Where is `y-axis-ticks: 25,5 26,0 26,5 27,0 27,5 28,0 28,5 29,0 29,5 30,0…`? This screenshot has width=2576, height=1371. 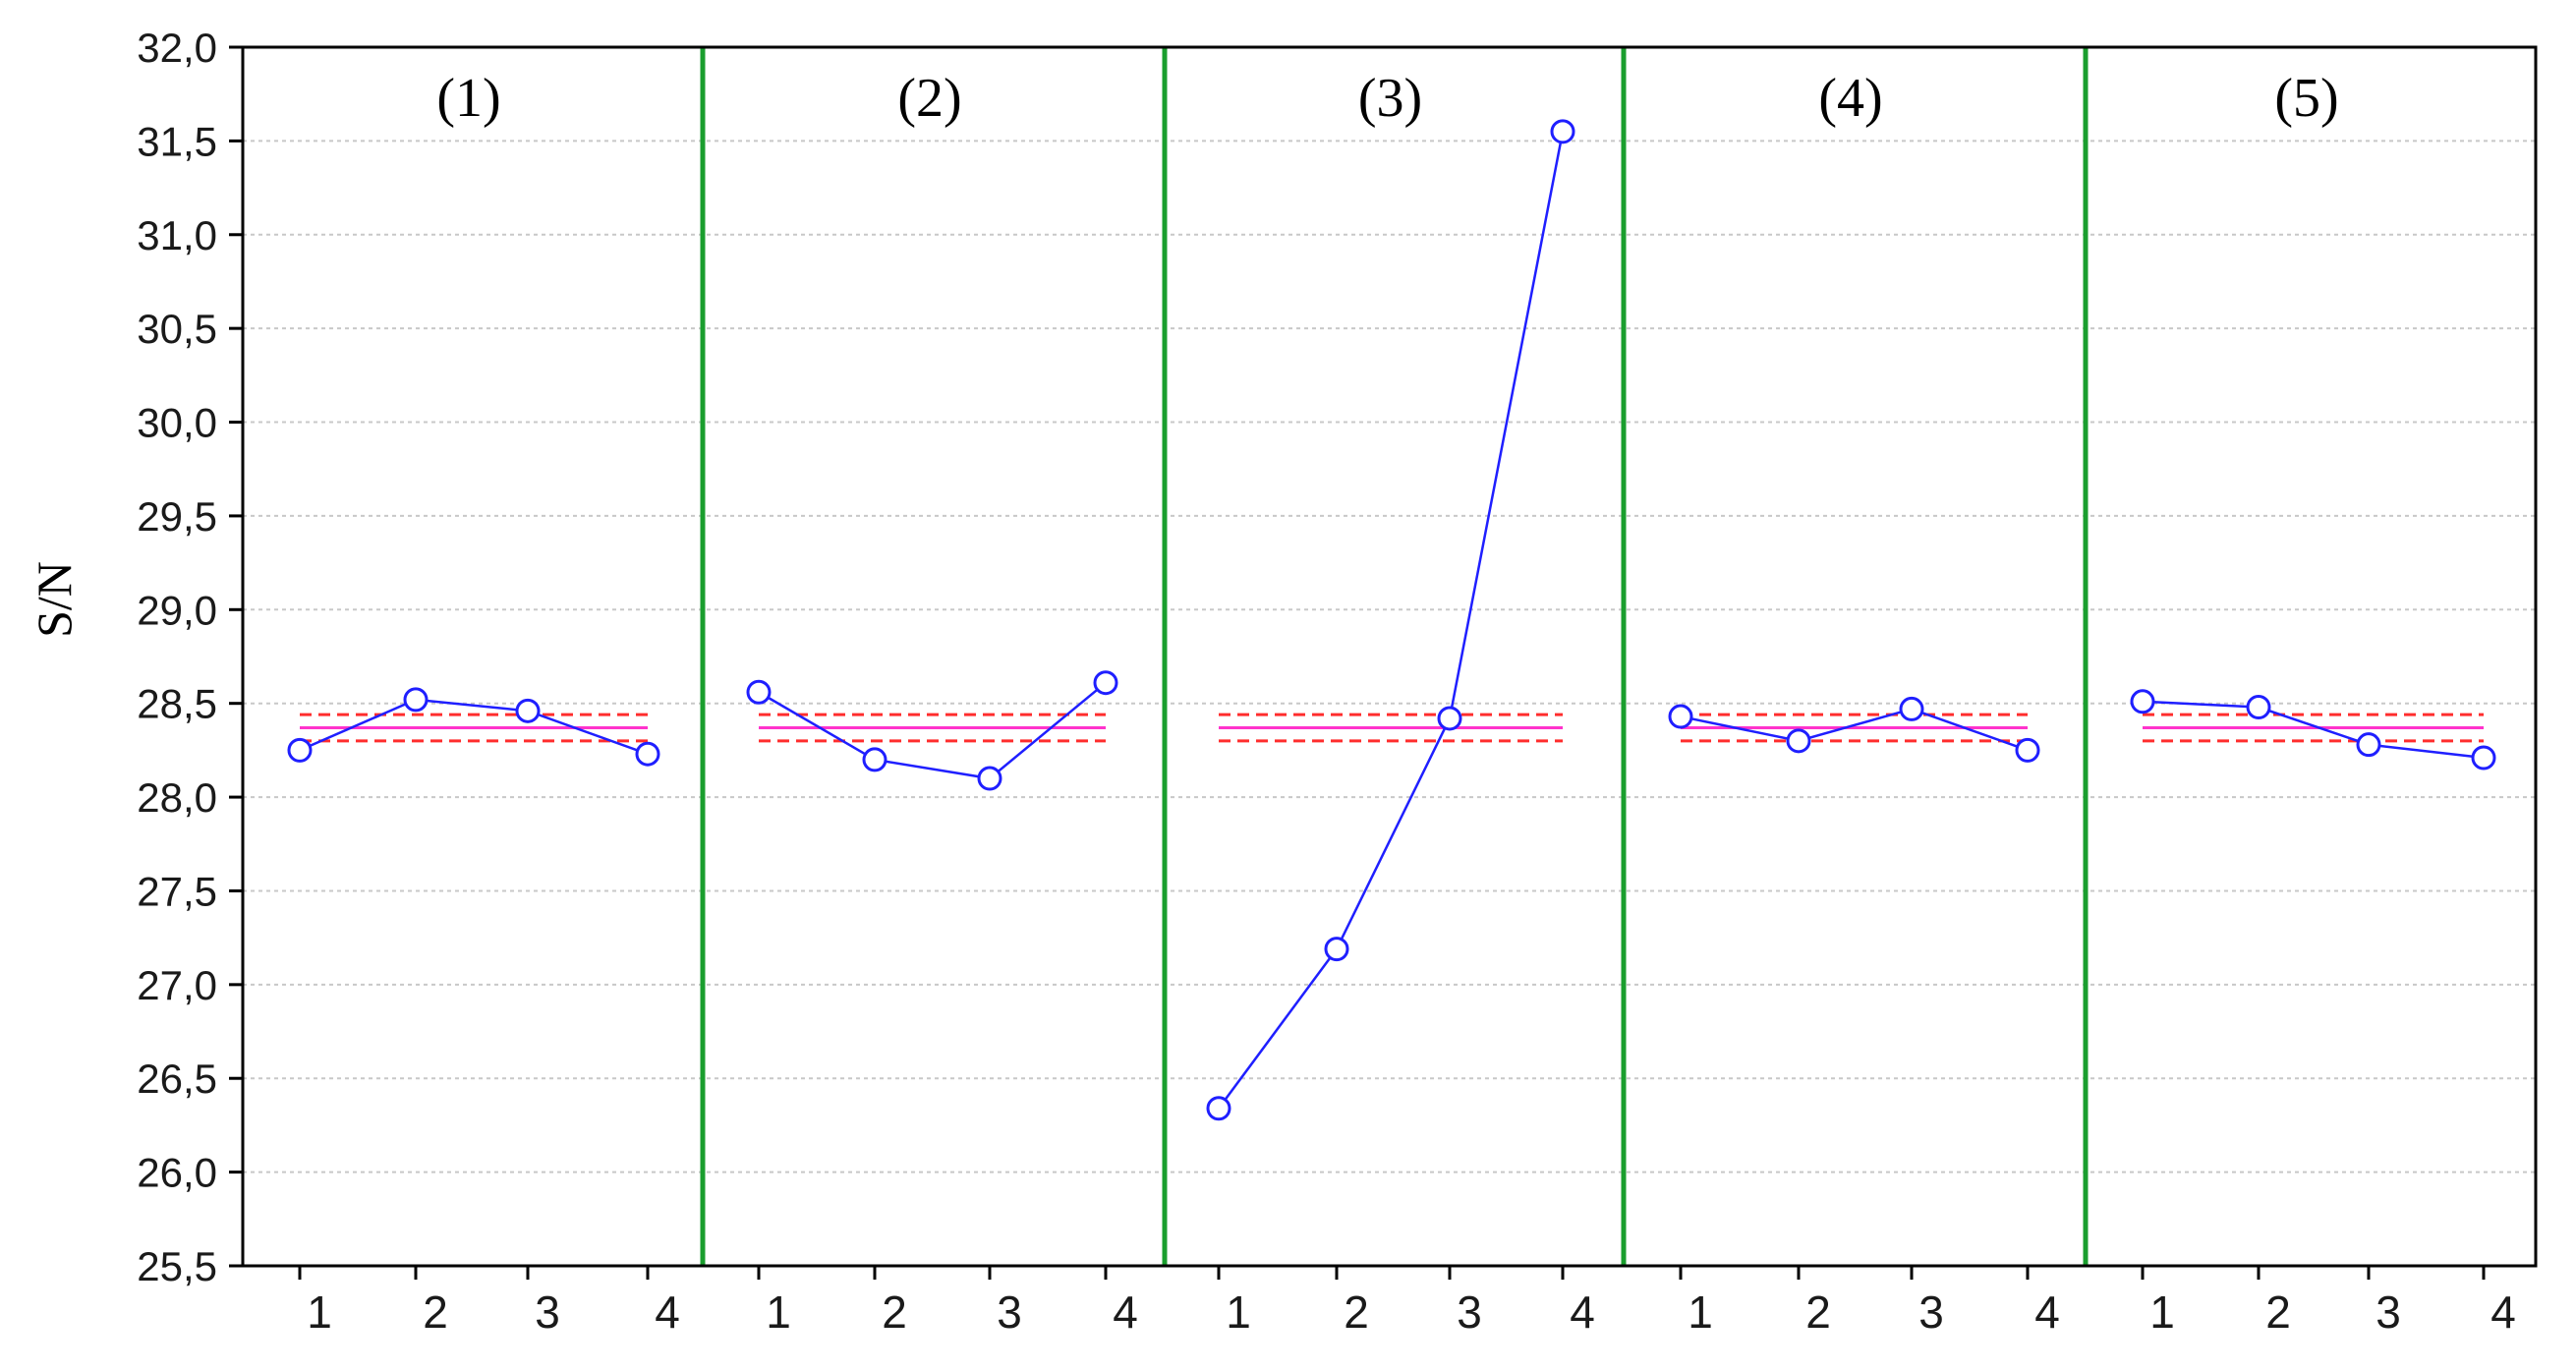 y-axis-ticks: 25,5 26,0 26,5 27,0 27,5 28,0 28,5 29,0 29,5 30,0… is located at coordinates (190, 657).